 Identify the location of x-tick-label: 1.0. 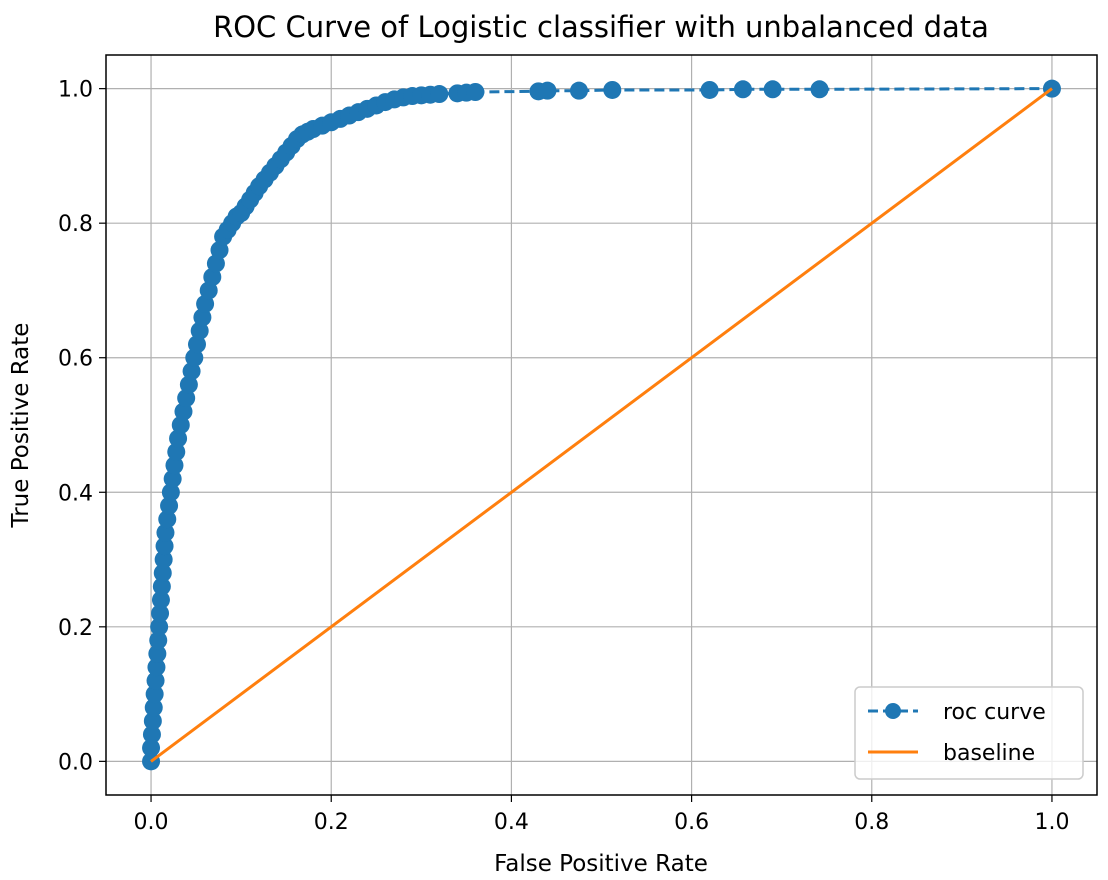
(1051, 822).